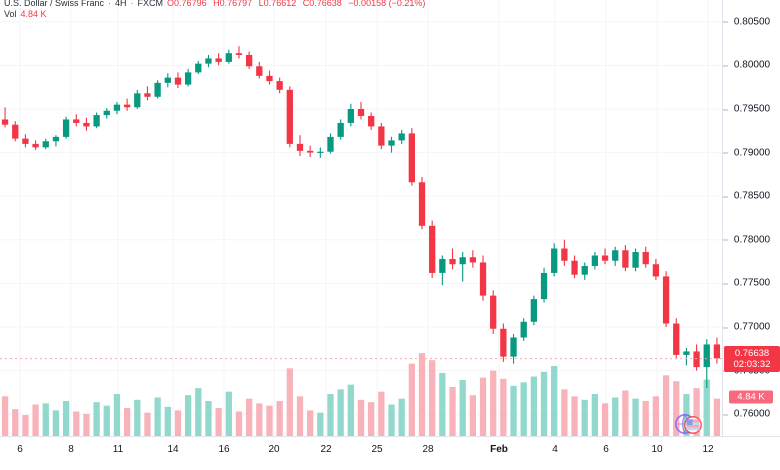  Describe the element at coordinates (326, 449) in the screenshot. I see `time-tick-22: 22` at that location.